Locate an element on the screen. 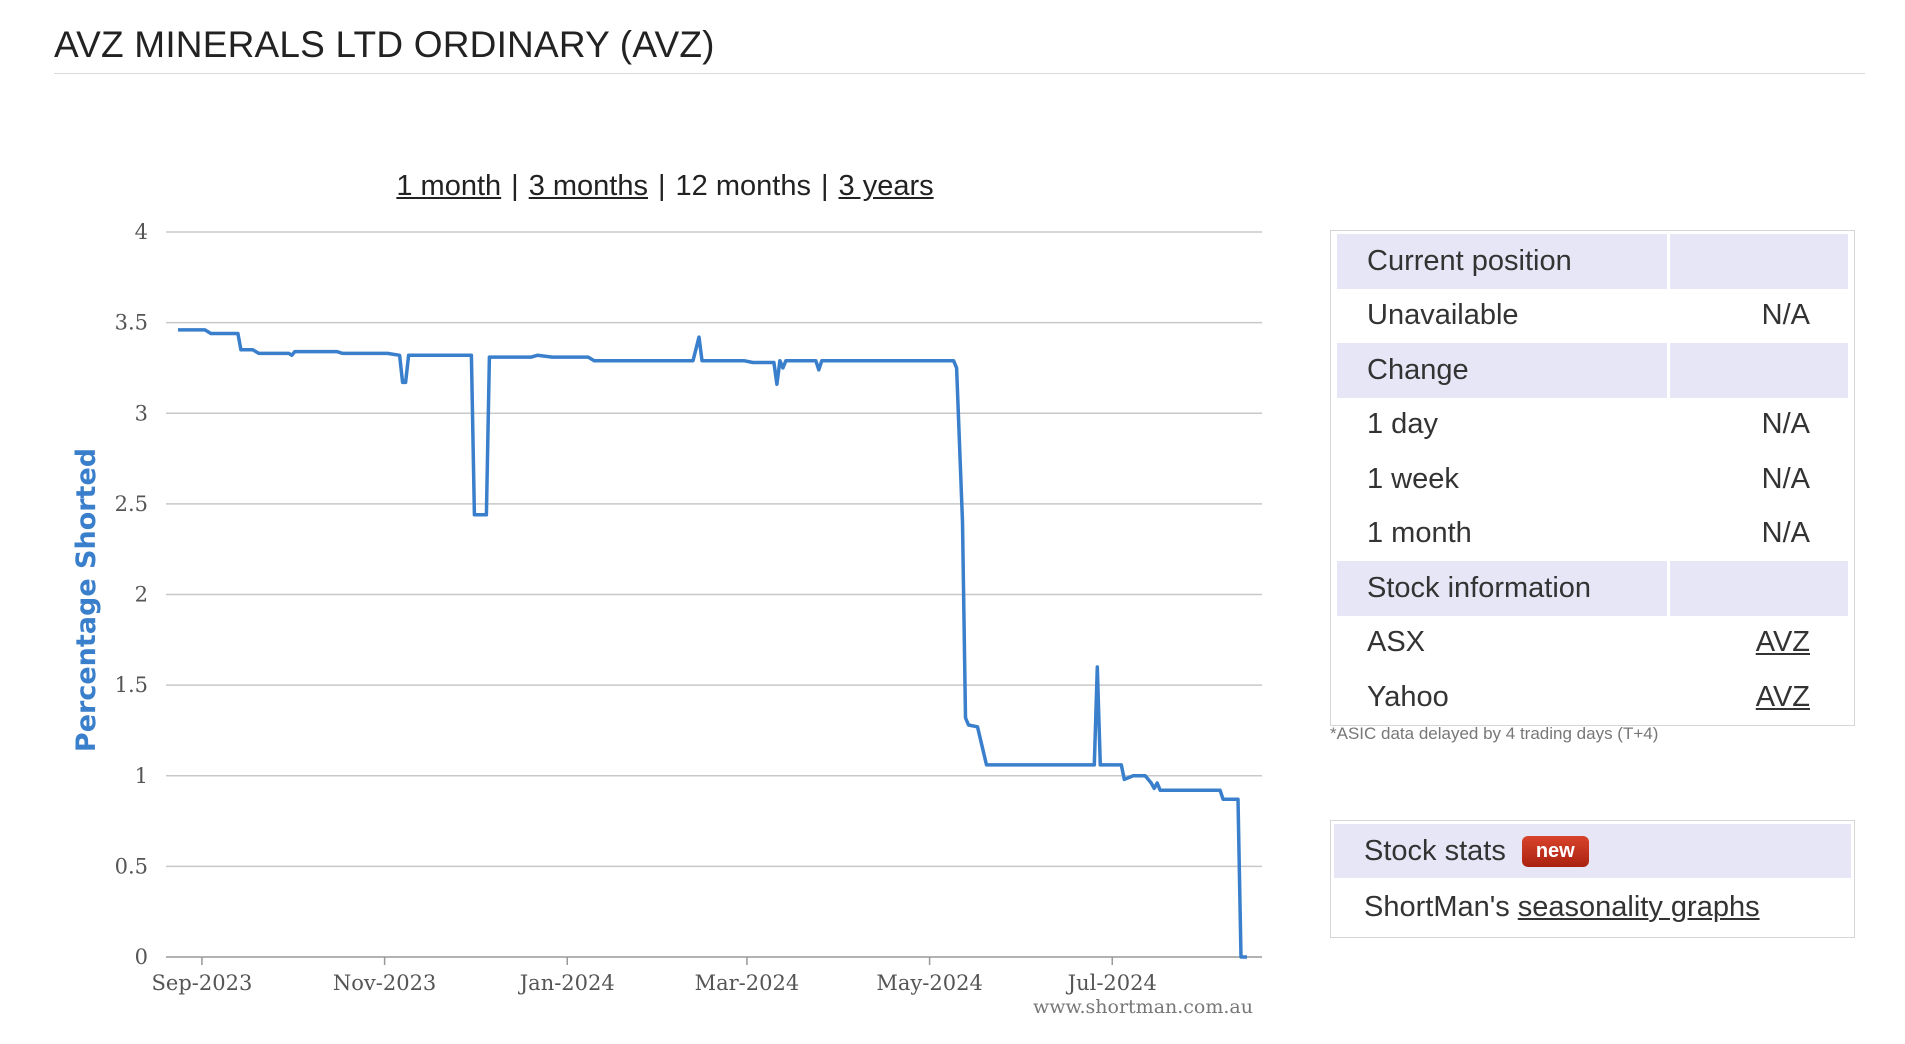  table-row: 1 month N/A is located at coordinates (1592, 534).